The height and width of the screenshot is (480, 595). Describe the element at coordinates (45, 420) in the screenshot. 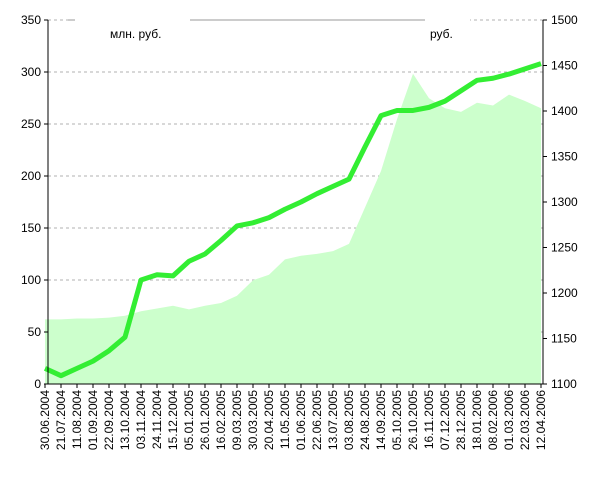

I see `x-tick-label: 30.06.2004` at that location.